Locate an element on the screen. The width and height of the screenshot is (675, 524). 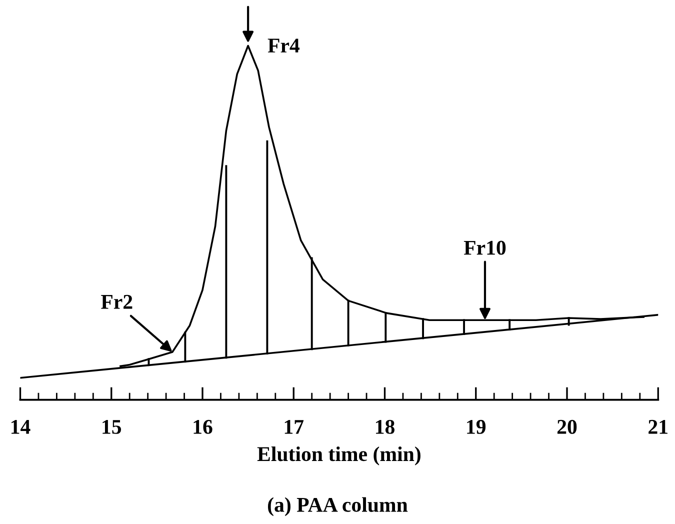
x-tick-label: 19 is located at coordinates (476, 427).